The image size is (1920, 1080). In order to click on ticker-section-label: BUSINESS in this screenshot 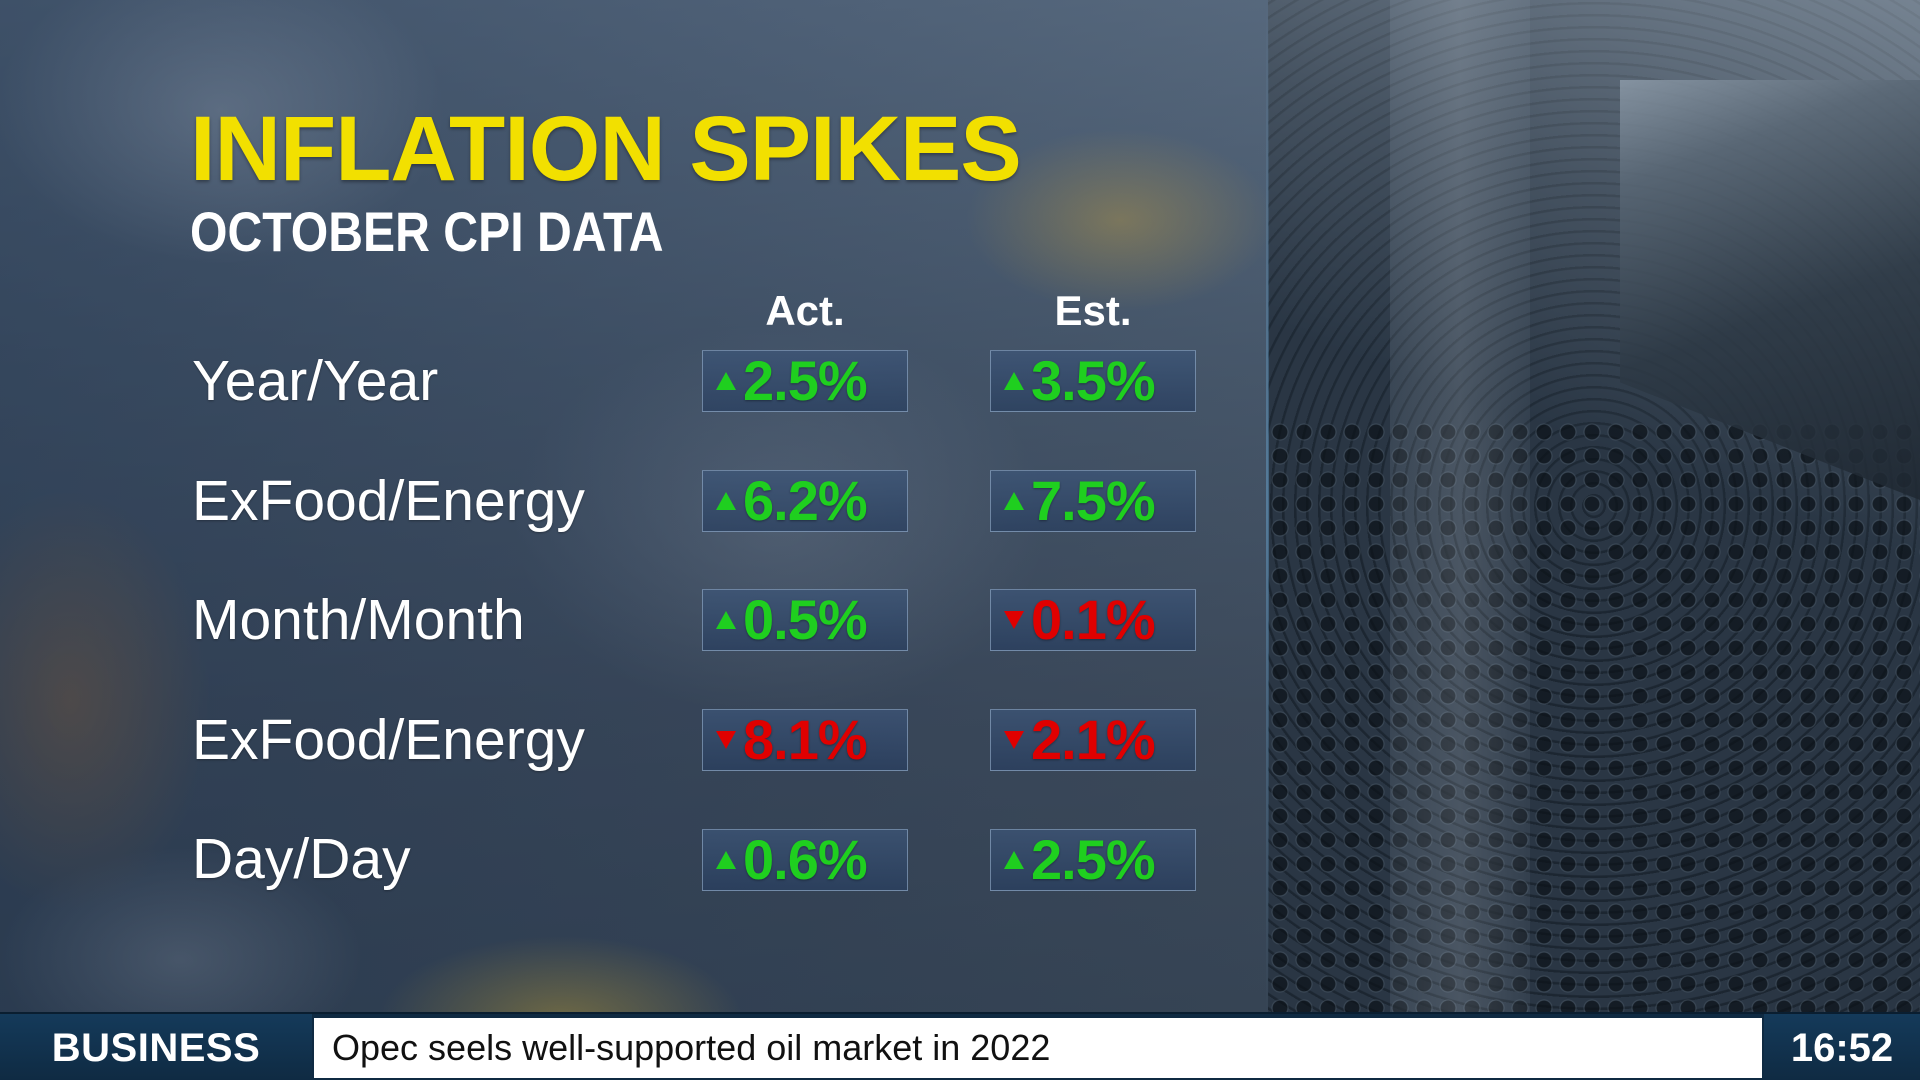, I will do `click(156, 1047)`.